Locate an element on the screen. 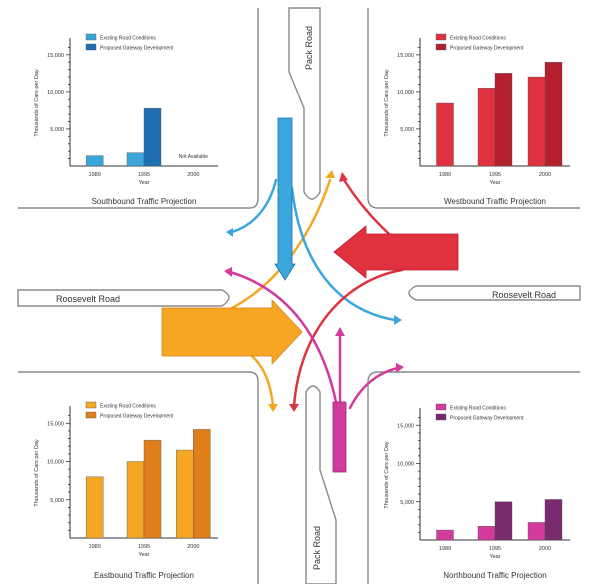 This screenshot has width=591, height=584. road-edge-se is located at coordinates (473, 477).